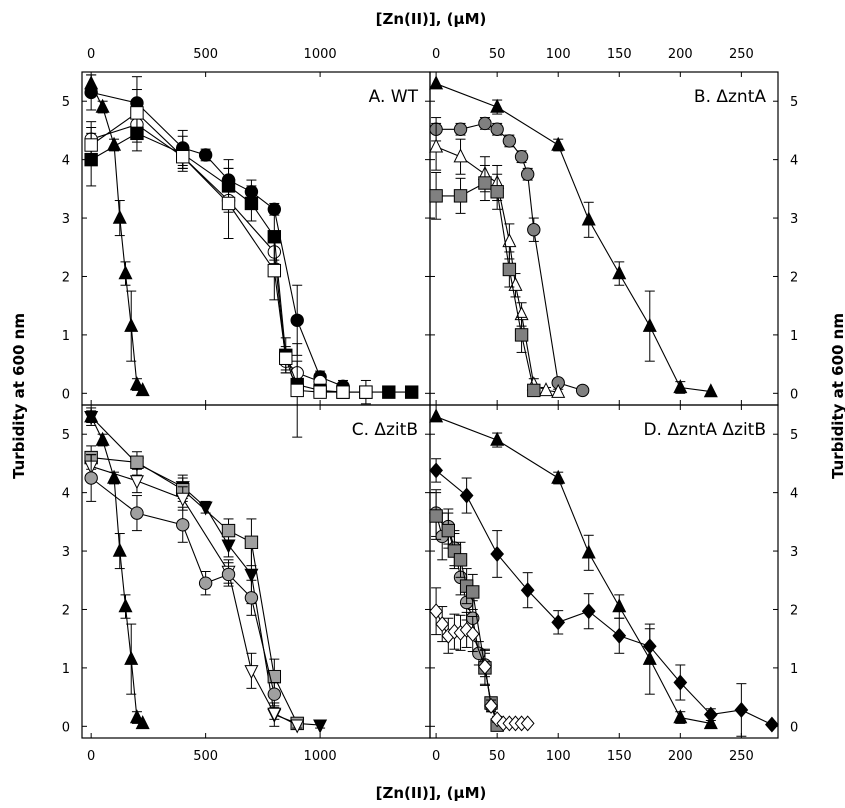 The image size is (845, 808). What do you see at coordinates (730, 97) in the screenshot?
I see `panel-label: B. ΔzntA` at bounding box center [730, 97].